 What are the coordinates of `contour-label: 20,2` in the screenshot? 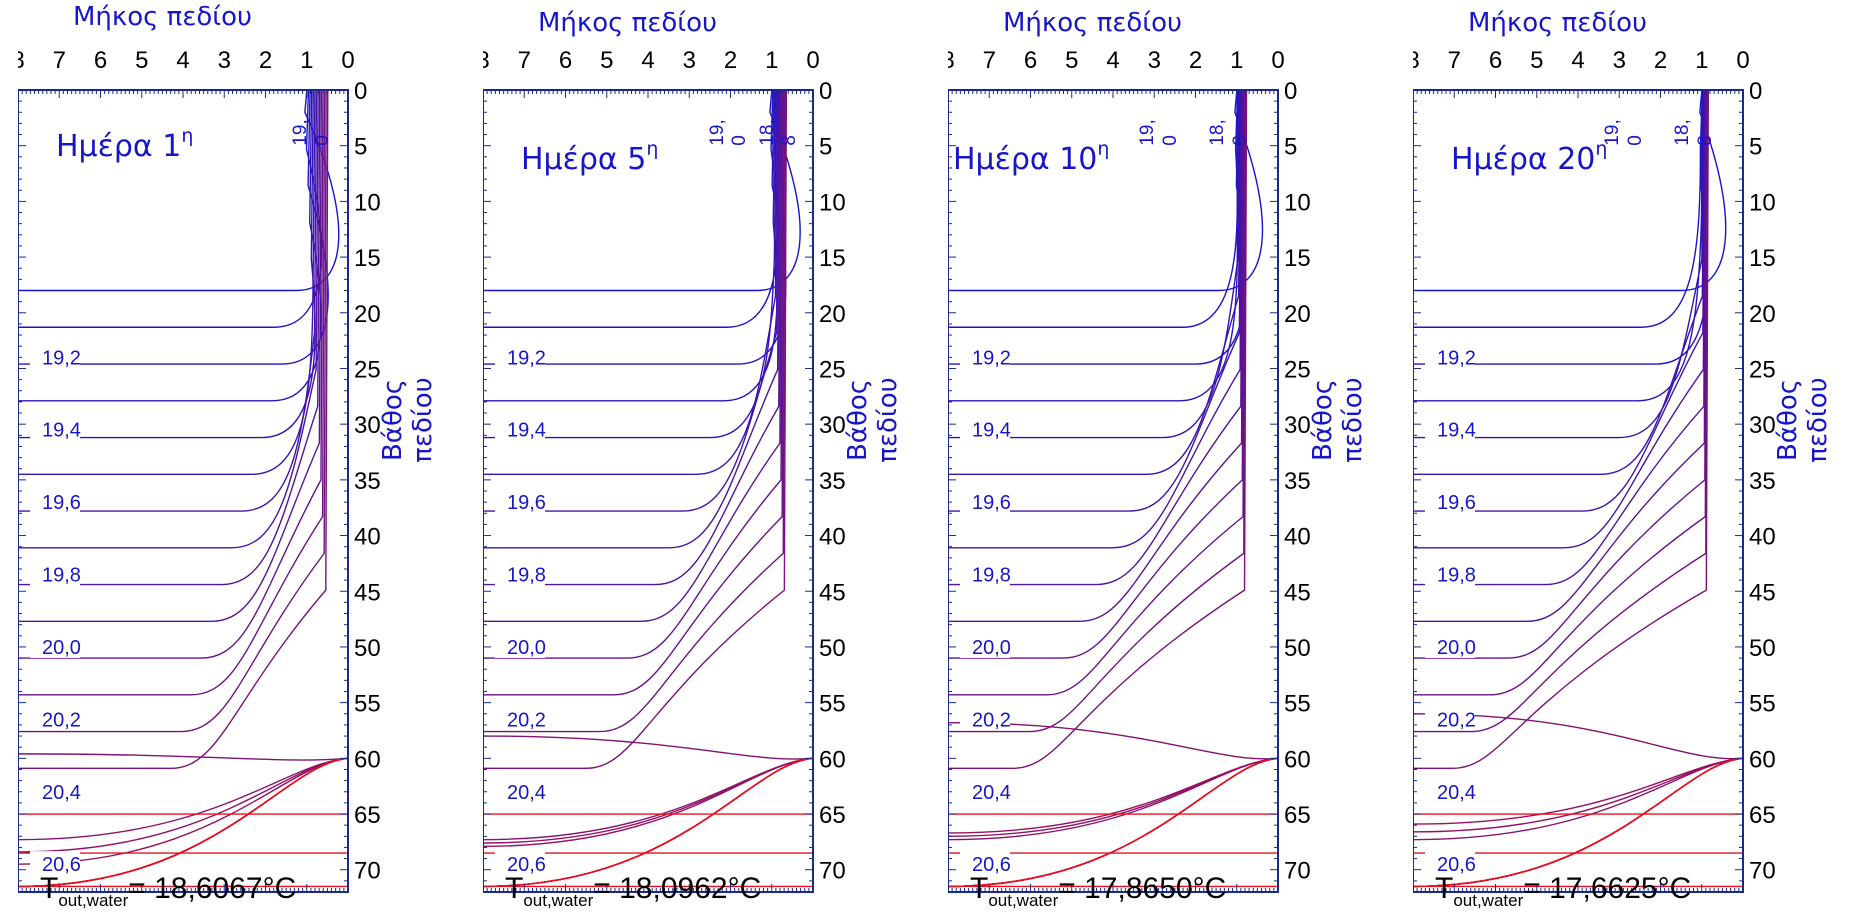 It's located at (61, 720).